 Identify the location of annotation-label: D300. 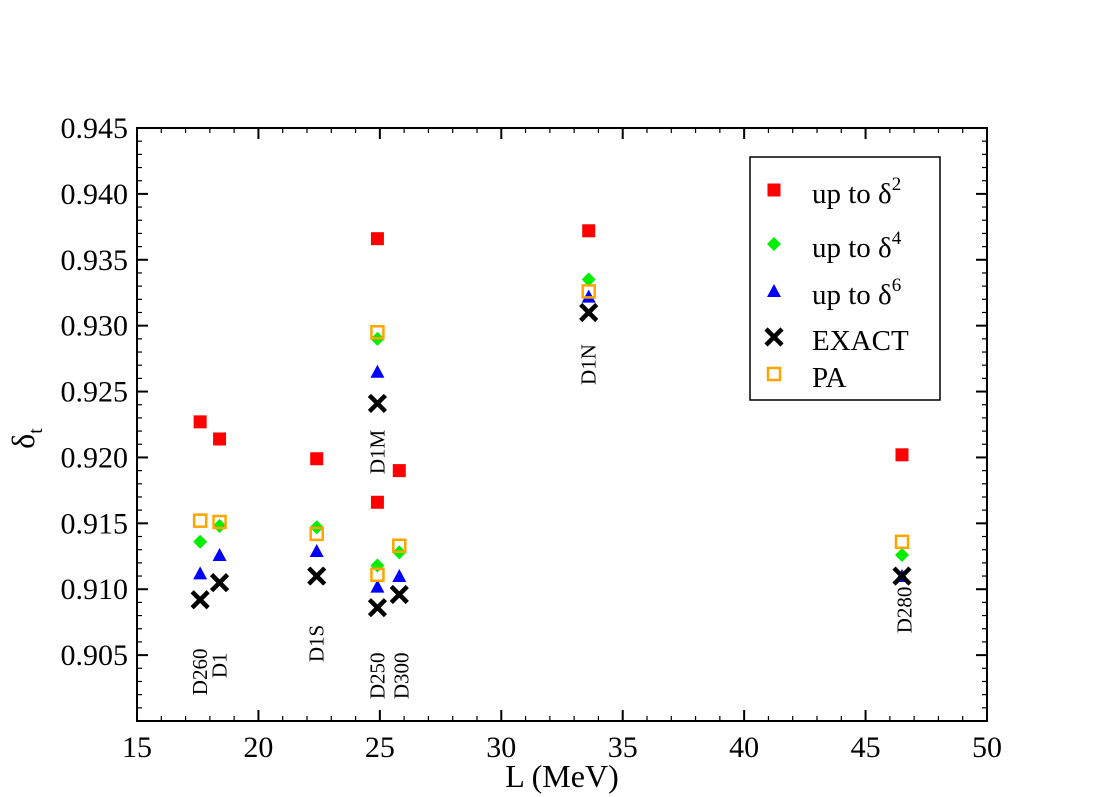
(402, 675).